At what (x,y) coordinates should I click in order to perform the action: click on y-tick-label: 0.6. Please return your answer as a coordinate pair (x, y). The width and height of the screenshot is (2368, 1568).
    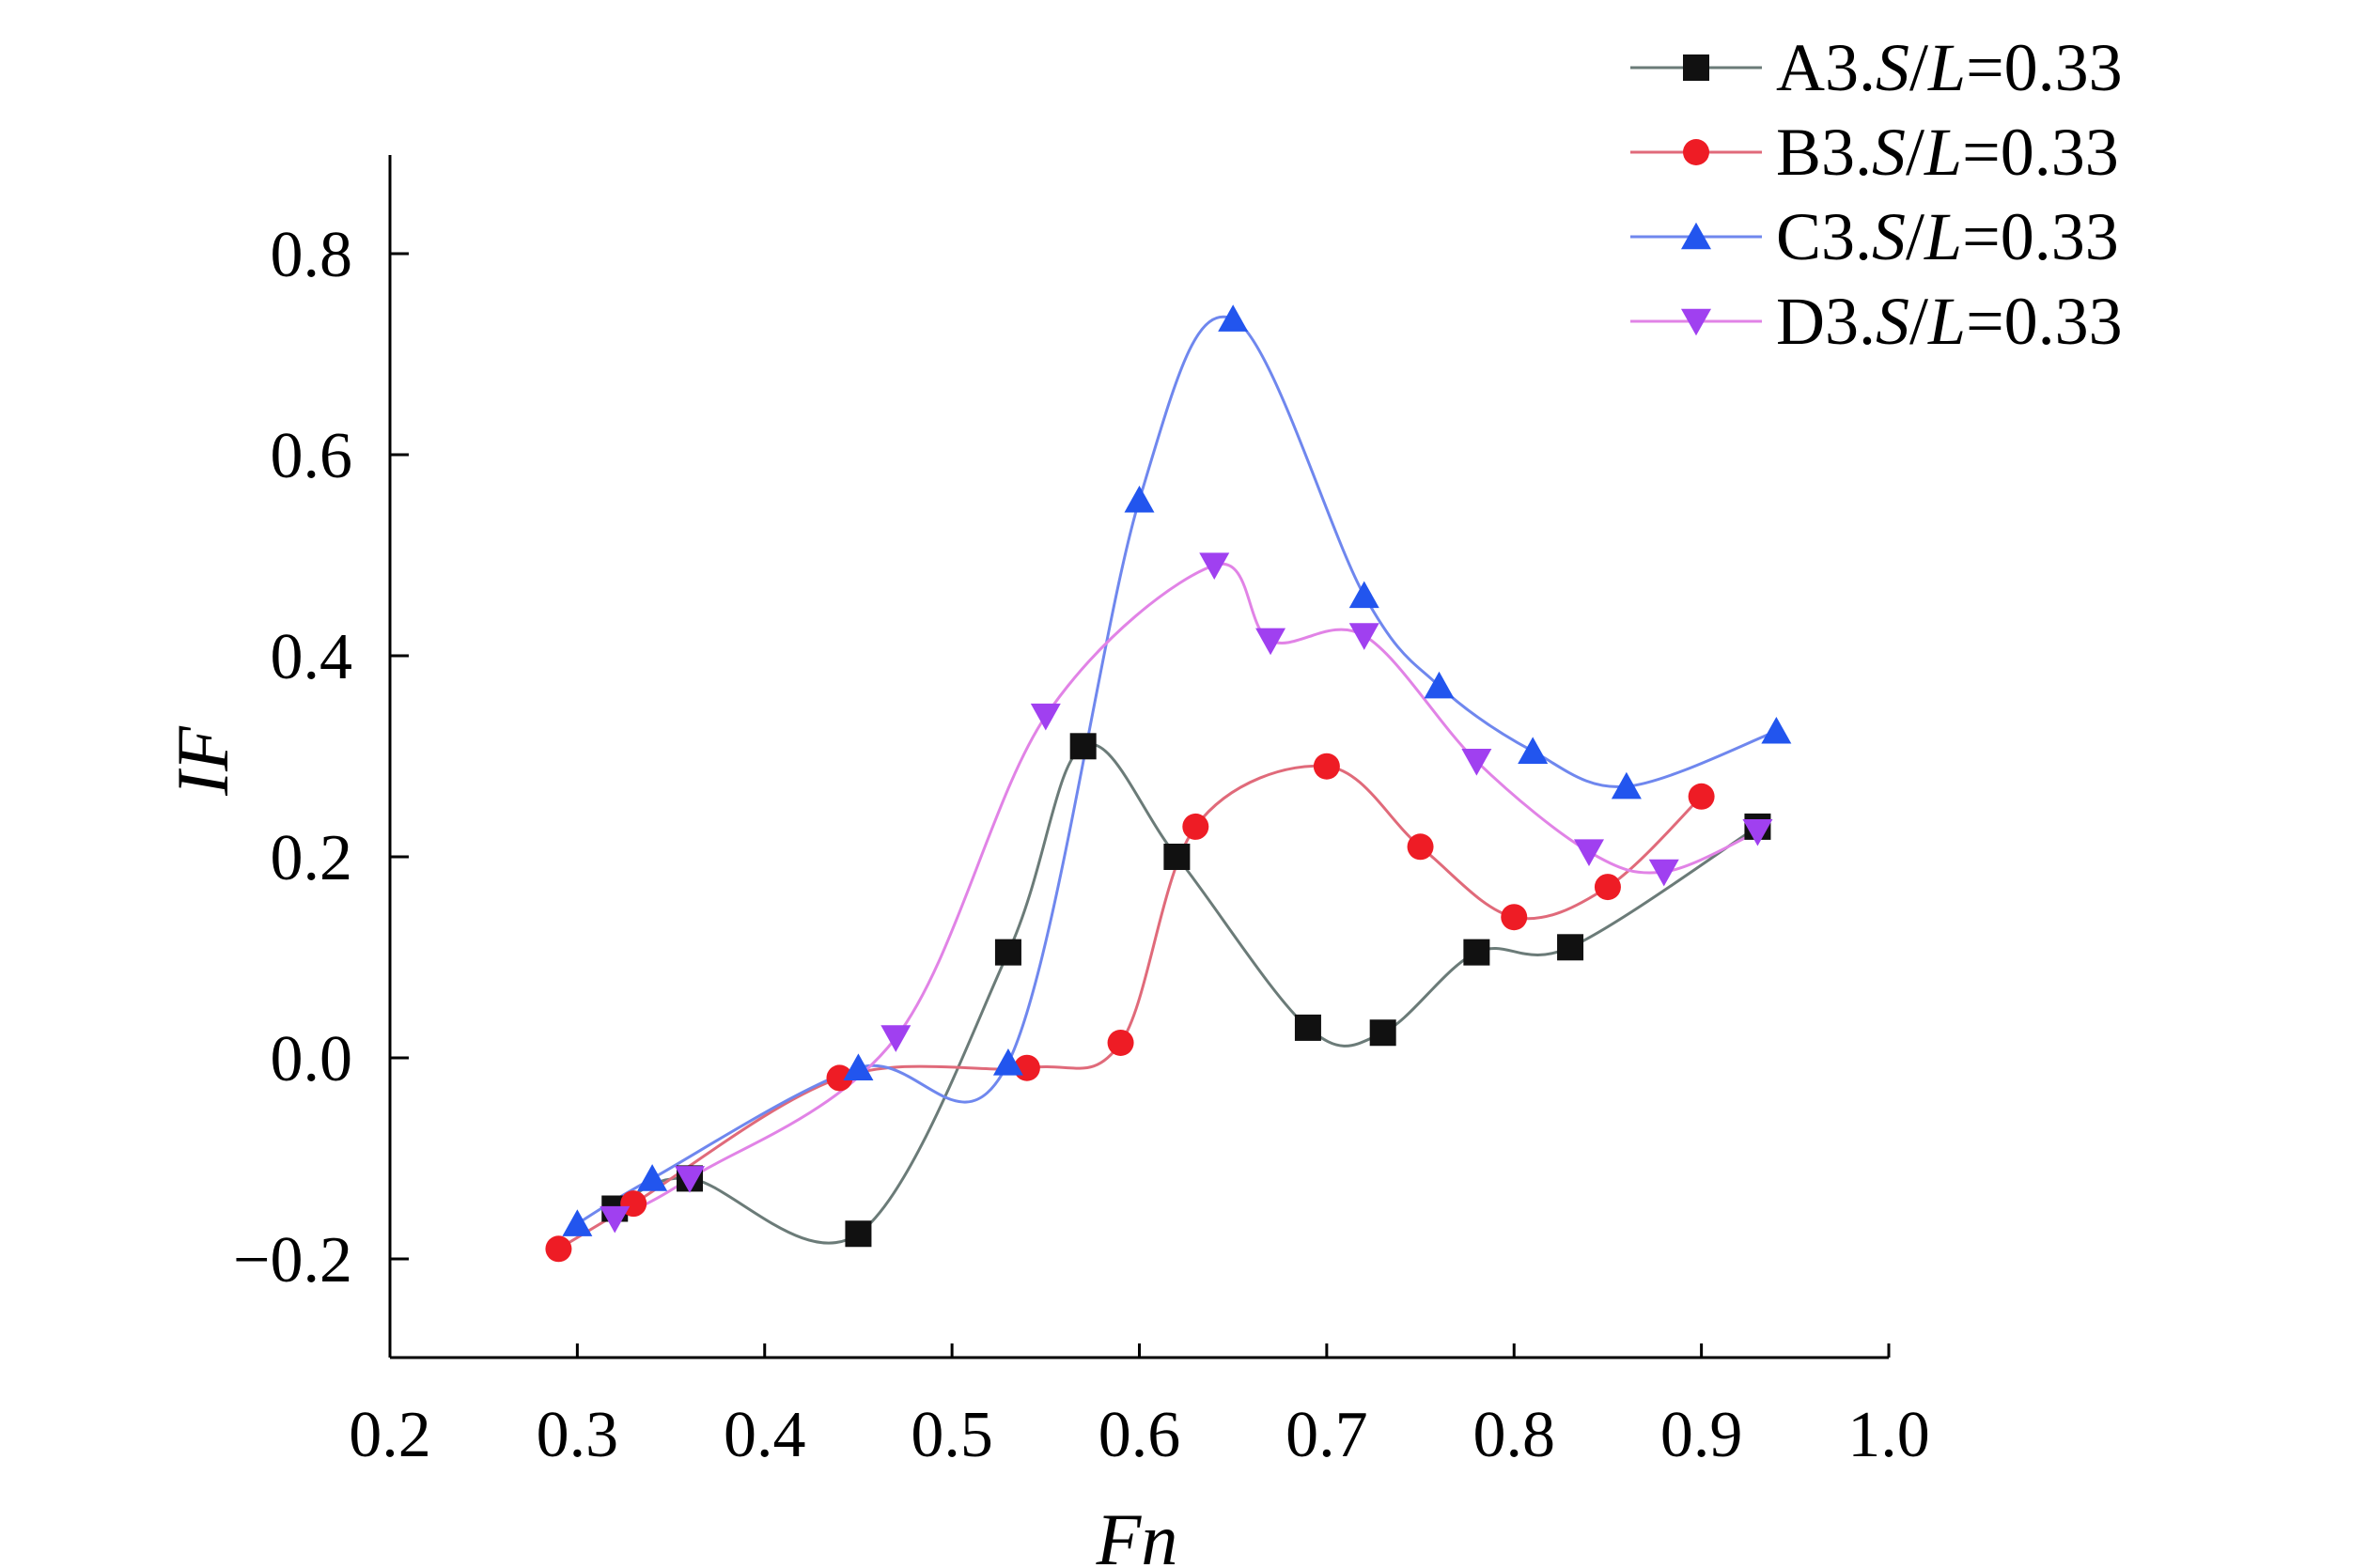
    Looking at the image, I should click on (312, 456).